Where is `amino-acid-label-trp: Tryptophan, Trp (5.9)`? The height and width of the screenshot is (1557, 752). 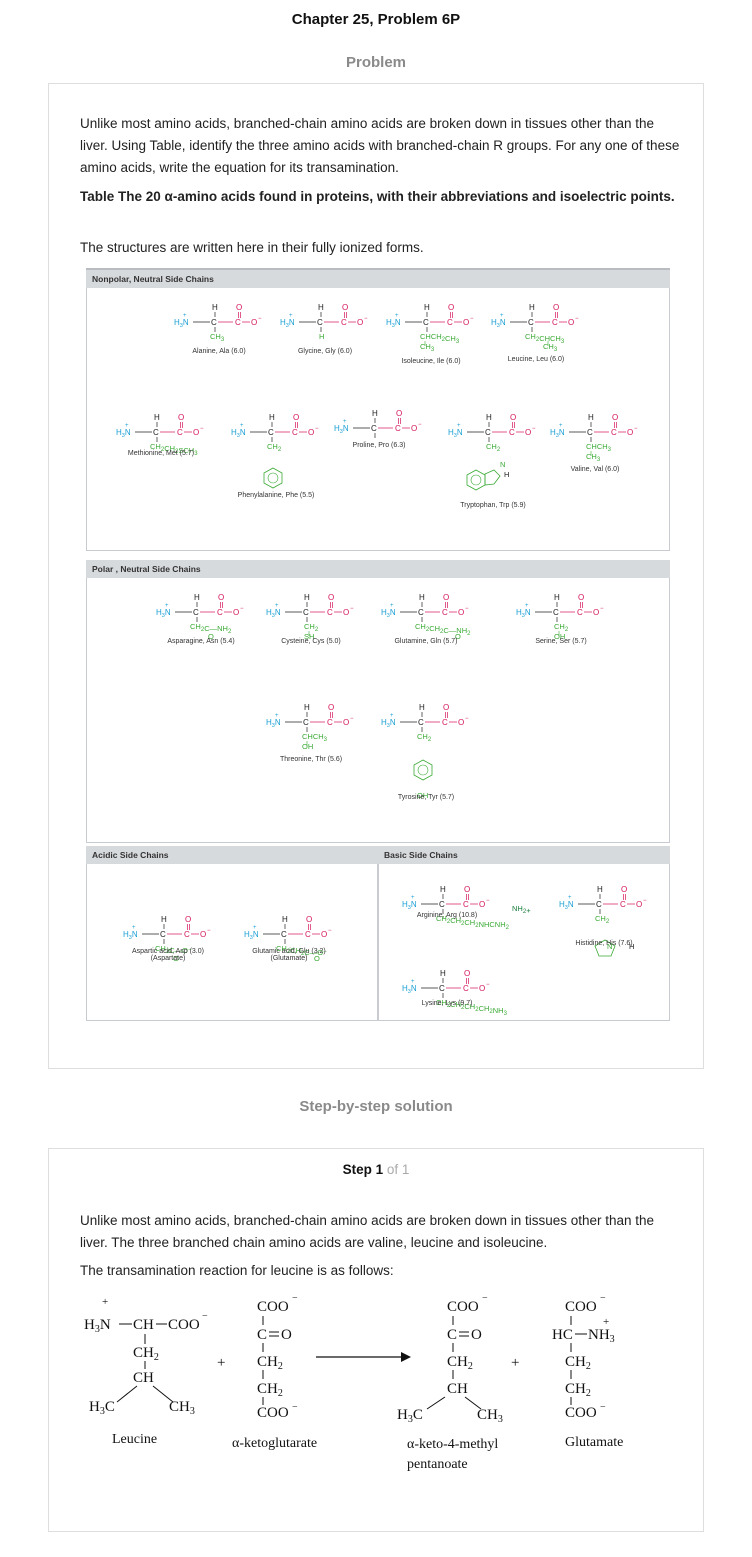
amino-acid-label-trp: Tryptophan, Trp (5.9) is located at coordinates (493, 505).